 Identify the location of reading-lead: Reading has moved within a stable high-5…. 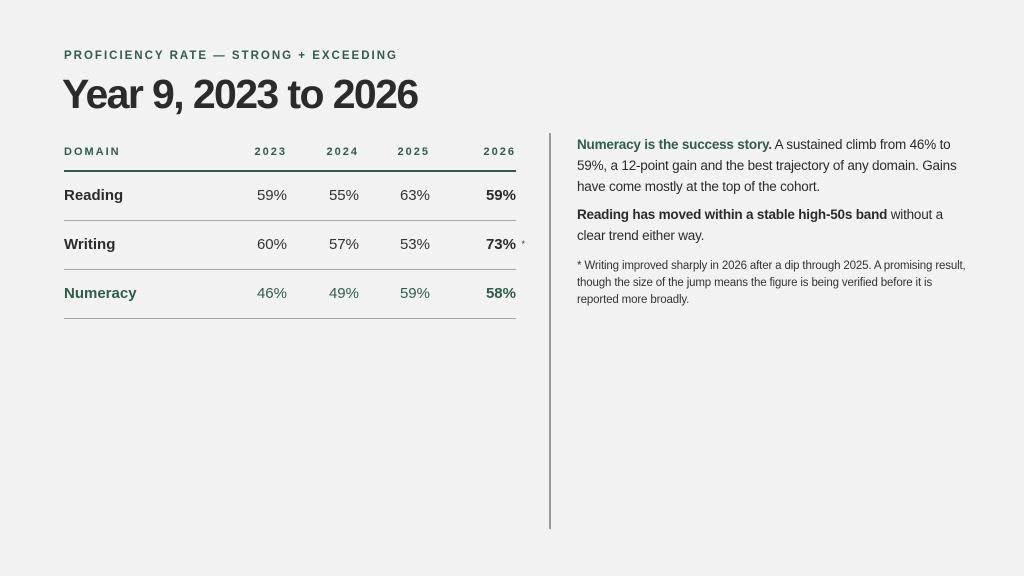
(732, 214).